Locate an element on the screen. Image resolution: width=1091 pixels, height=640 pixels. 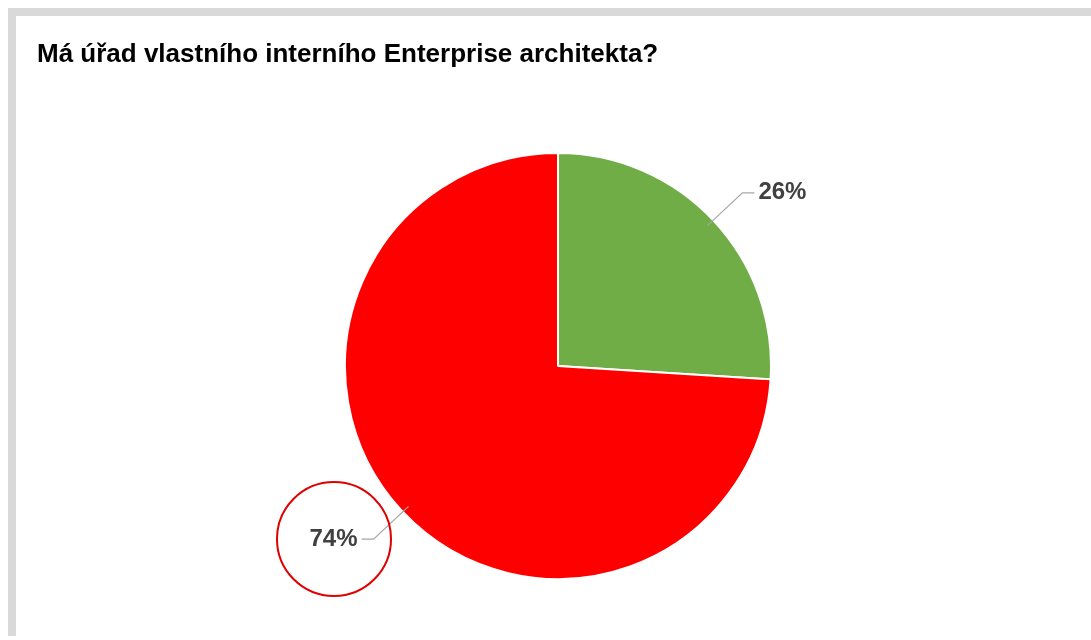
data-label: 74% is located at coordinates (333, 537).